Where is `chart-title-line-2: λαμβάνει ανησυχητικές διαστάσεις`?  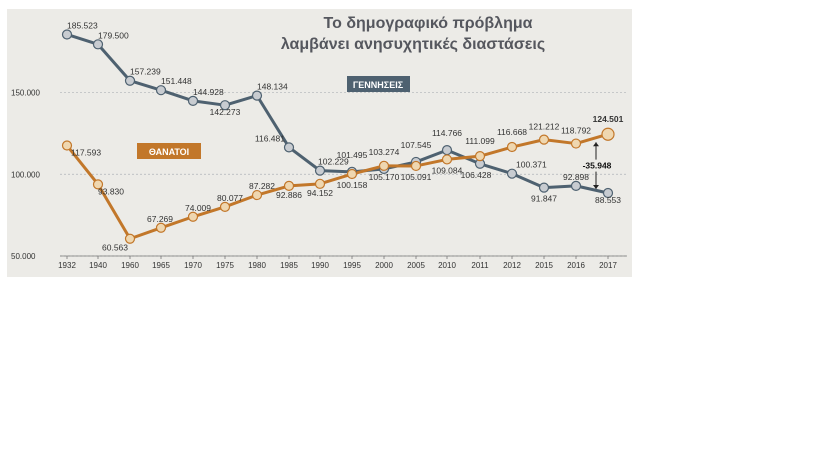
chart-title-line-2: λαμβάνει ανησυχητικές διαστάσεις is located at coordinates (413, 44).